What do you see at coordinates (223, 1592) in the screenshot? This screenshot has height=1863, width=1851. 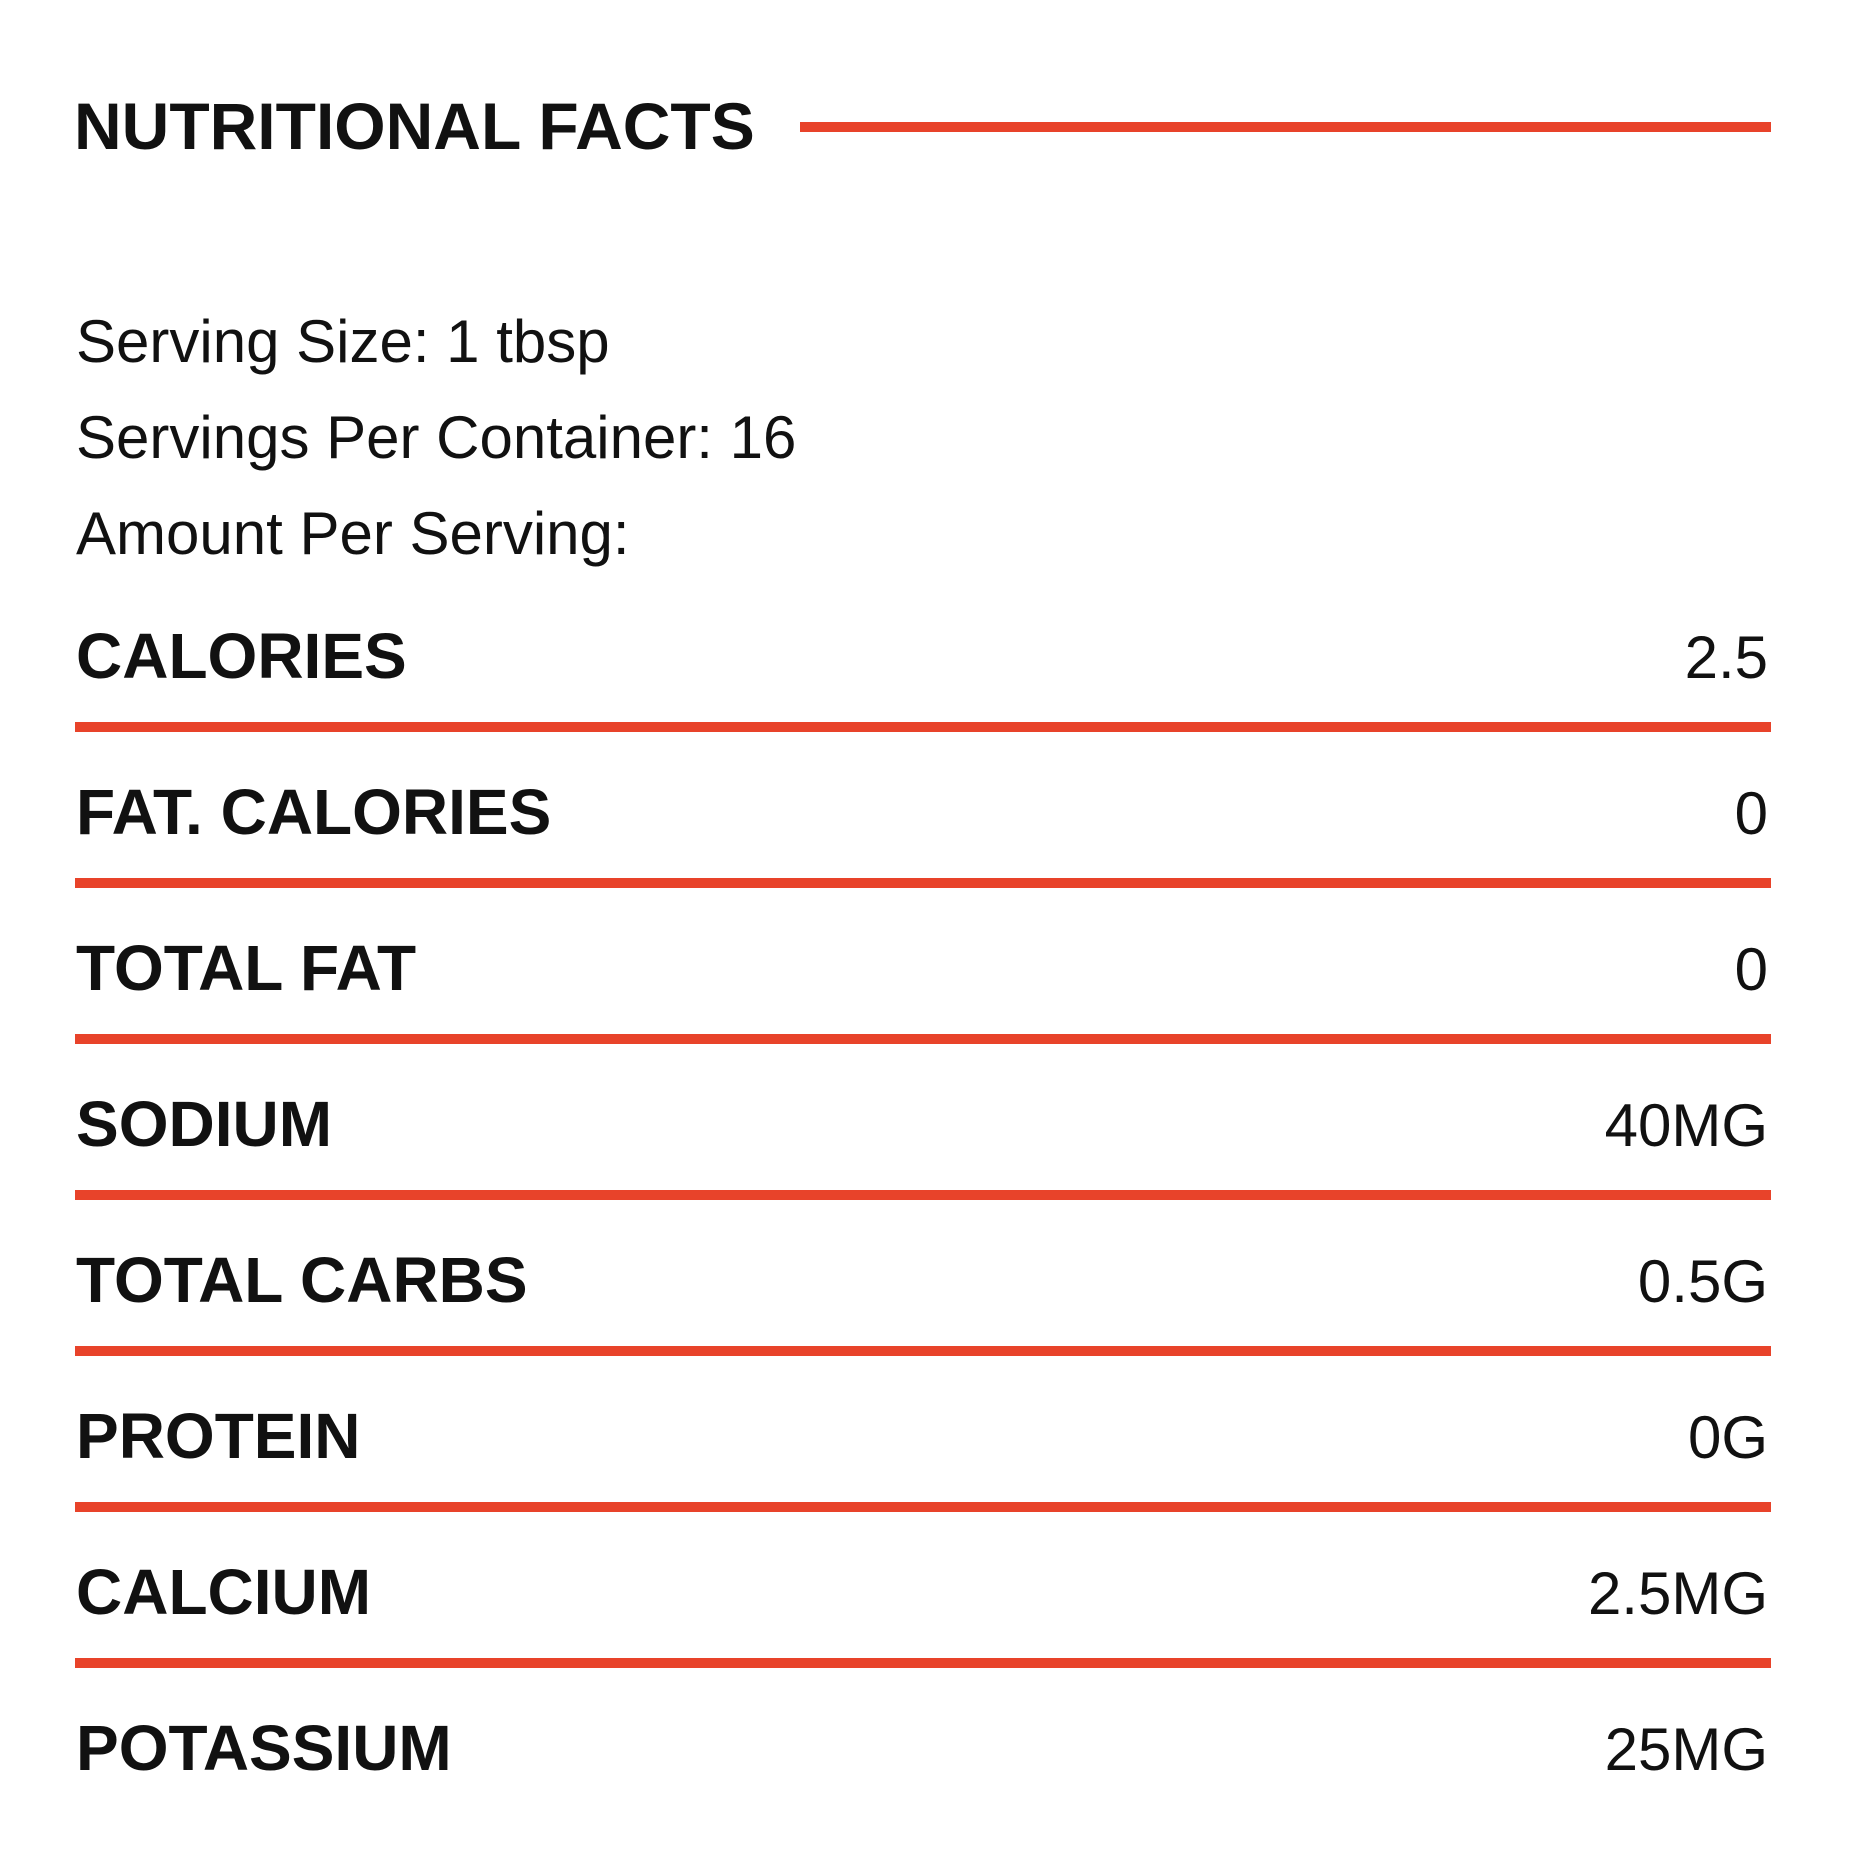 I see `nutrient-label: CALCIUM` at bounding box center [223, 1592].